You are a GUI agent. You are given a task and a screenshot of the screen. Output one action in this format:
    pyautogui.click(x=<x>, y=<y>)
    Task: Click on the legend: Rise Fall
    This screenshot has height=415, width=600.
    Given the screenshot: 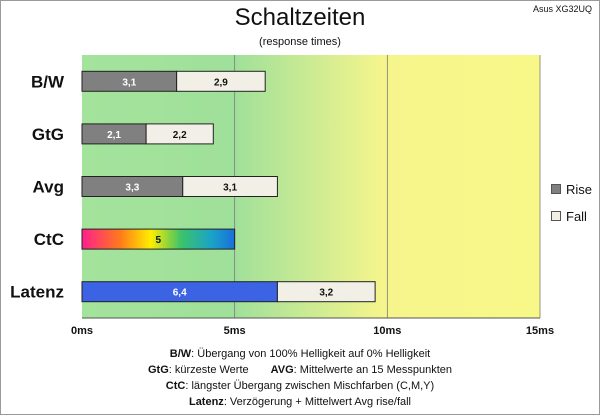 What is the action you would take?
    pyautogui.click(x=571, y=205)
    